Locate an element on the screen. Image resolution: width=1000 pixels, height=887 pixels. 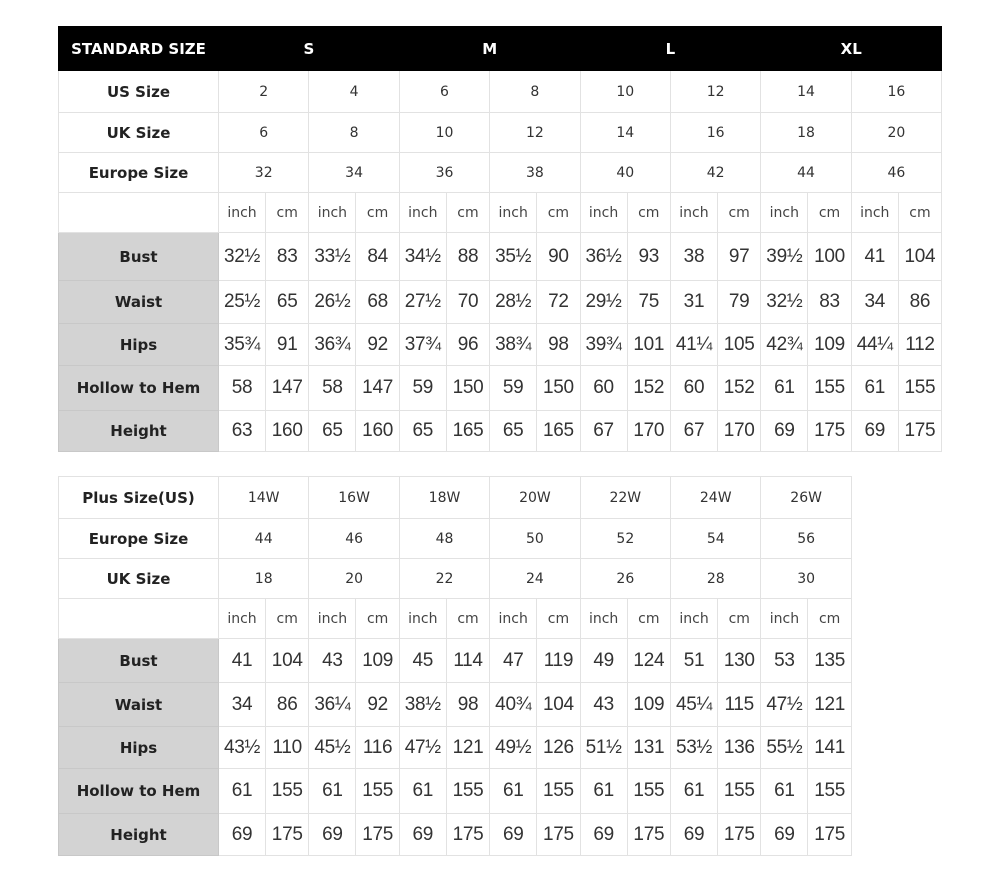
measure-value: 63 is located at coordinates (242, 431).